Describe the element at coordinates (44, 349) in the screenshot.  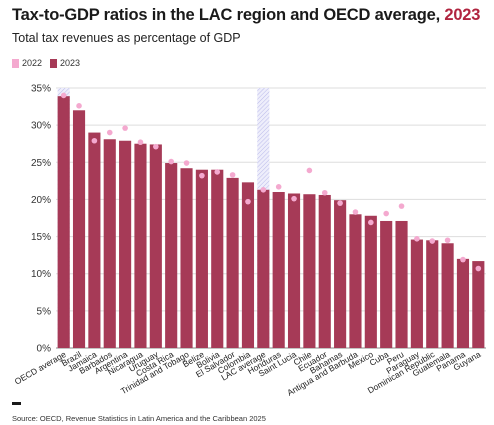
I see `y-tick-label: 0%` at that location.